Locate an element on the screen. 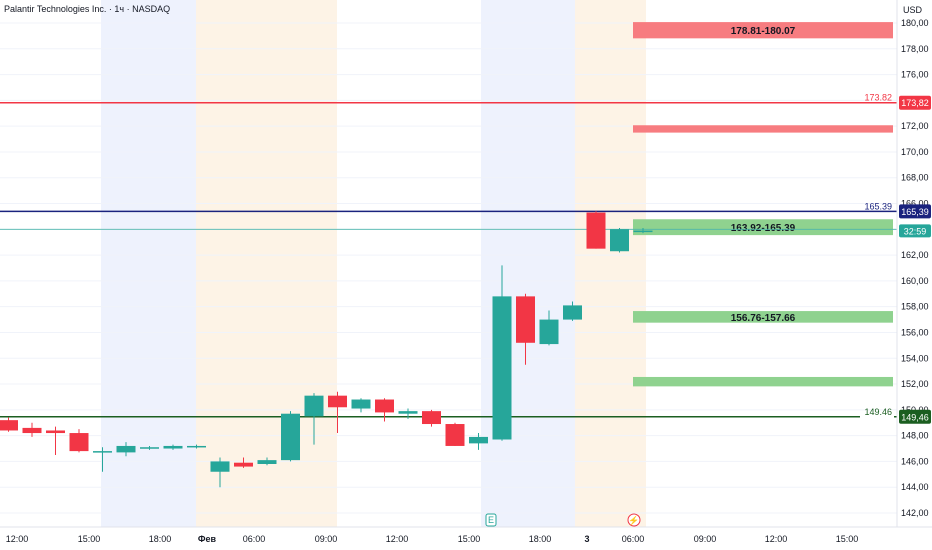  earnings-icon is located at coordinates (491, 520).